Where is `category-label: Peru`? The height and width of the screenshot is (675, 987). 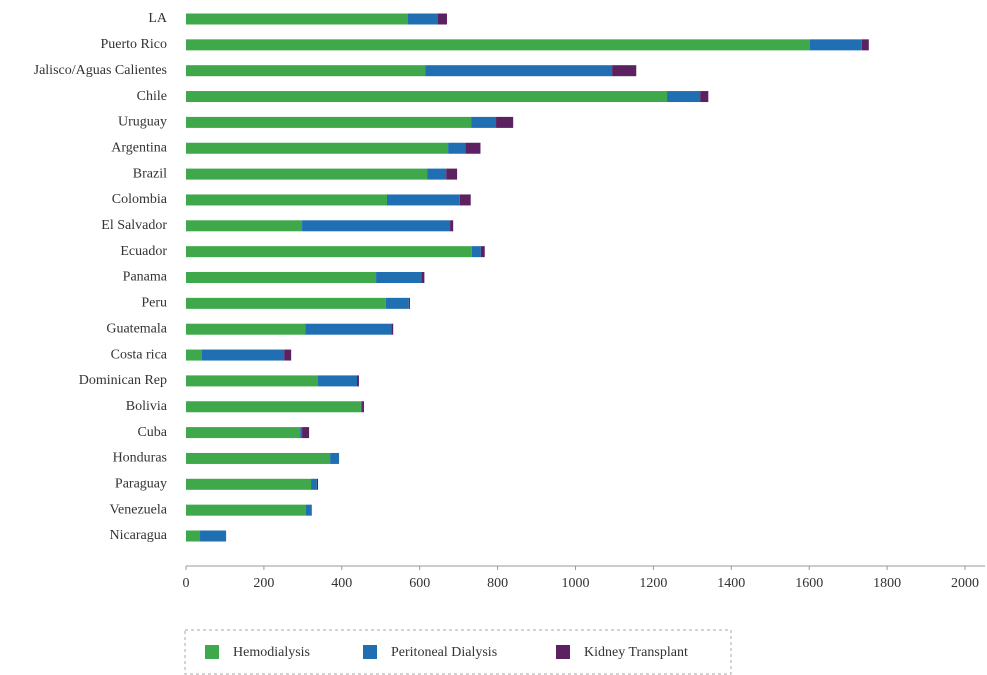 category-label: Peru is located at coordinates (154, 303).